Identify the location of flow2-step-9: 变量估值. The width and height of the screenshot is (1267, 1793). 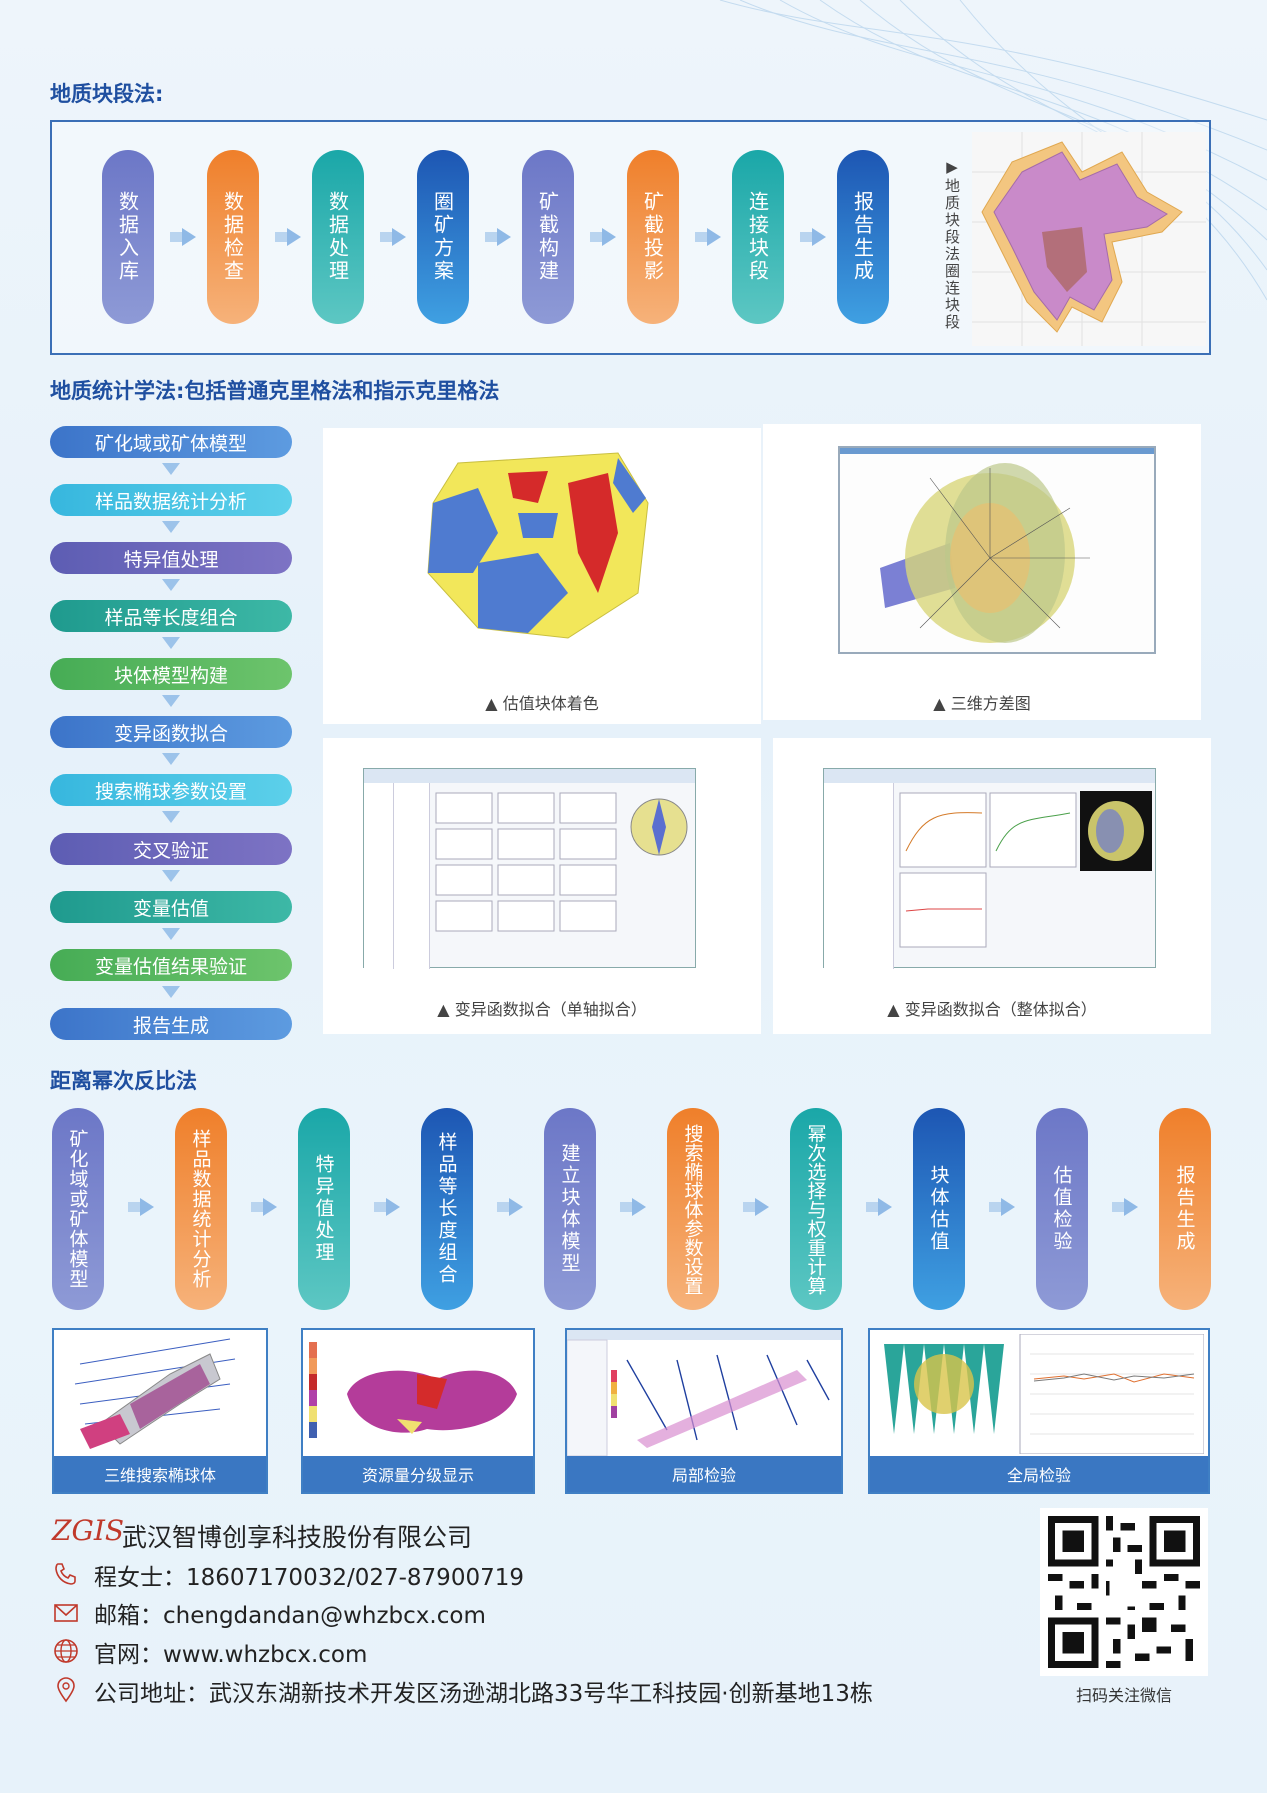
(171, 907).